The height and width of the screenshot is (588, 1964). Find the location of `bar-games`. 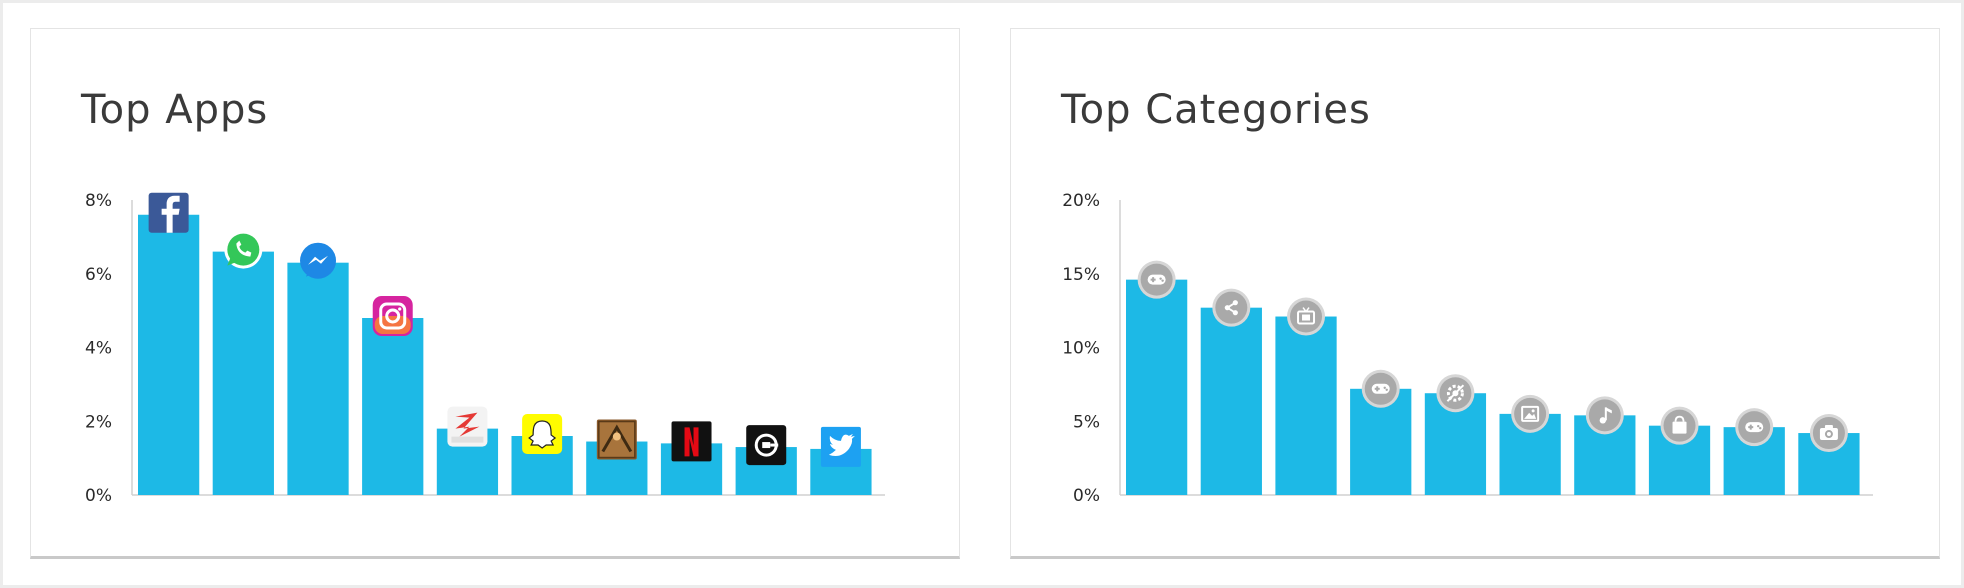

bar-games is located at coordinates (1157, 387).